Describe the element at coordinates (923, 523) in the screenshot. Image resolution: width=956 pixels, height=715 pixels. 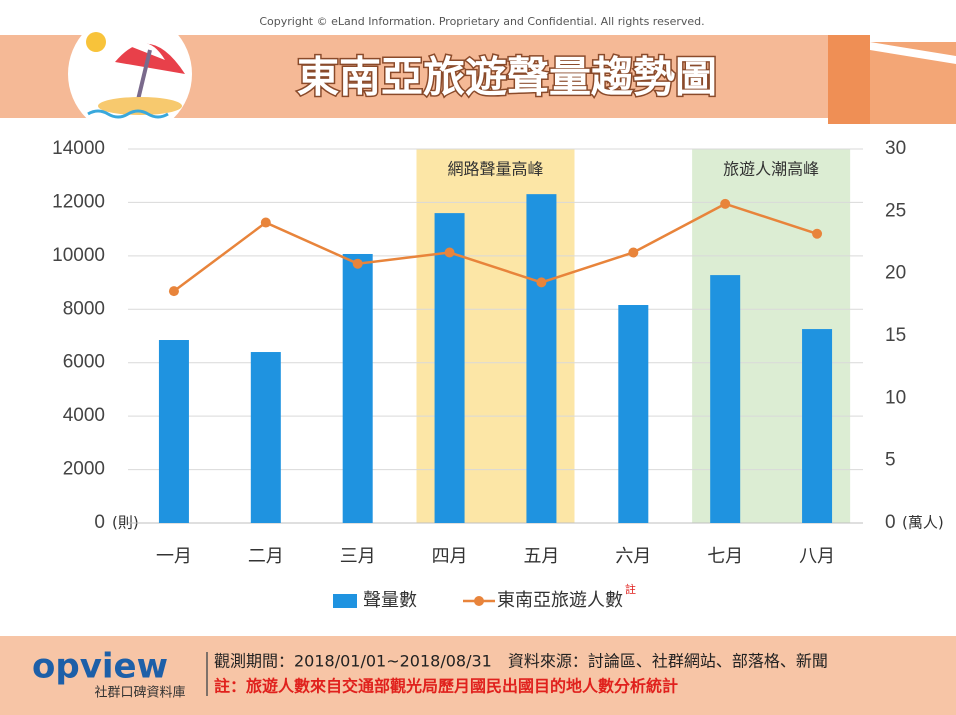
I see `y2-unit: (萬人)` at that location.